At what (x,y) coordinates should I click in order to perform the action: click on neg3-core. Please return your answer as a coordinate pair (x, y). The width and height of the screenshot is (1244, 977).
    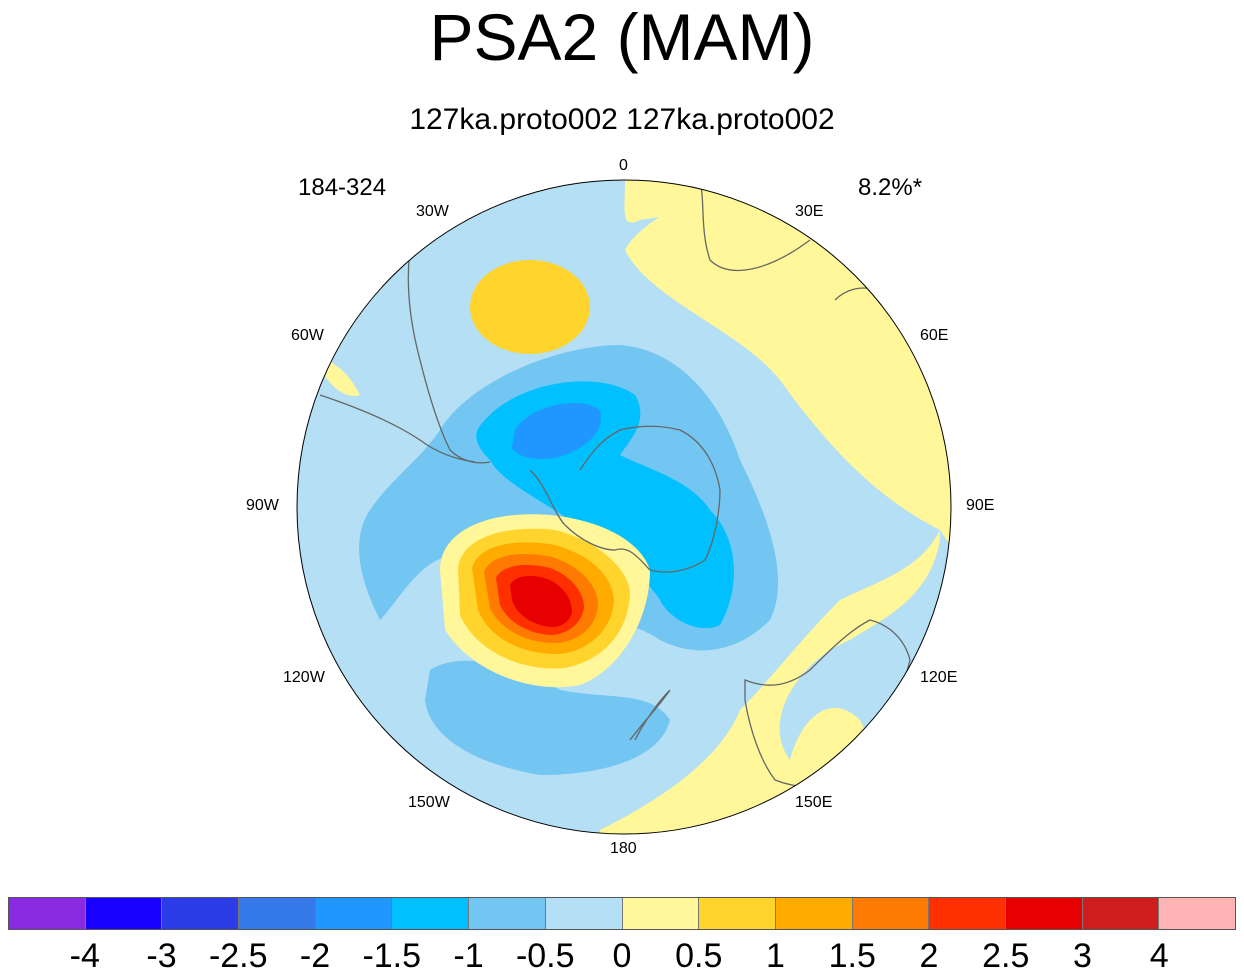
    Looking at the image, I should click on (556, 431).